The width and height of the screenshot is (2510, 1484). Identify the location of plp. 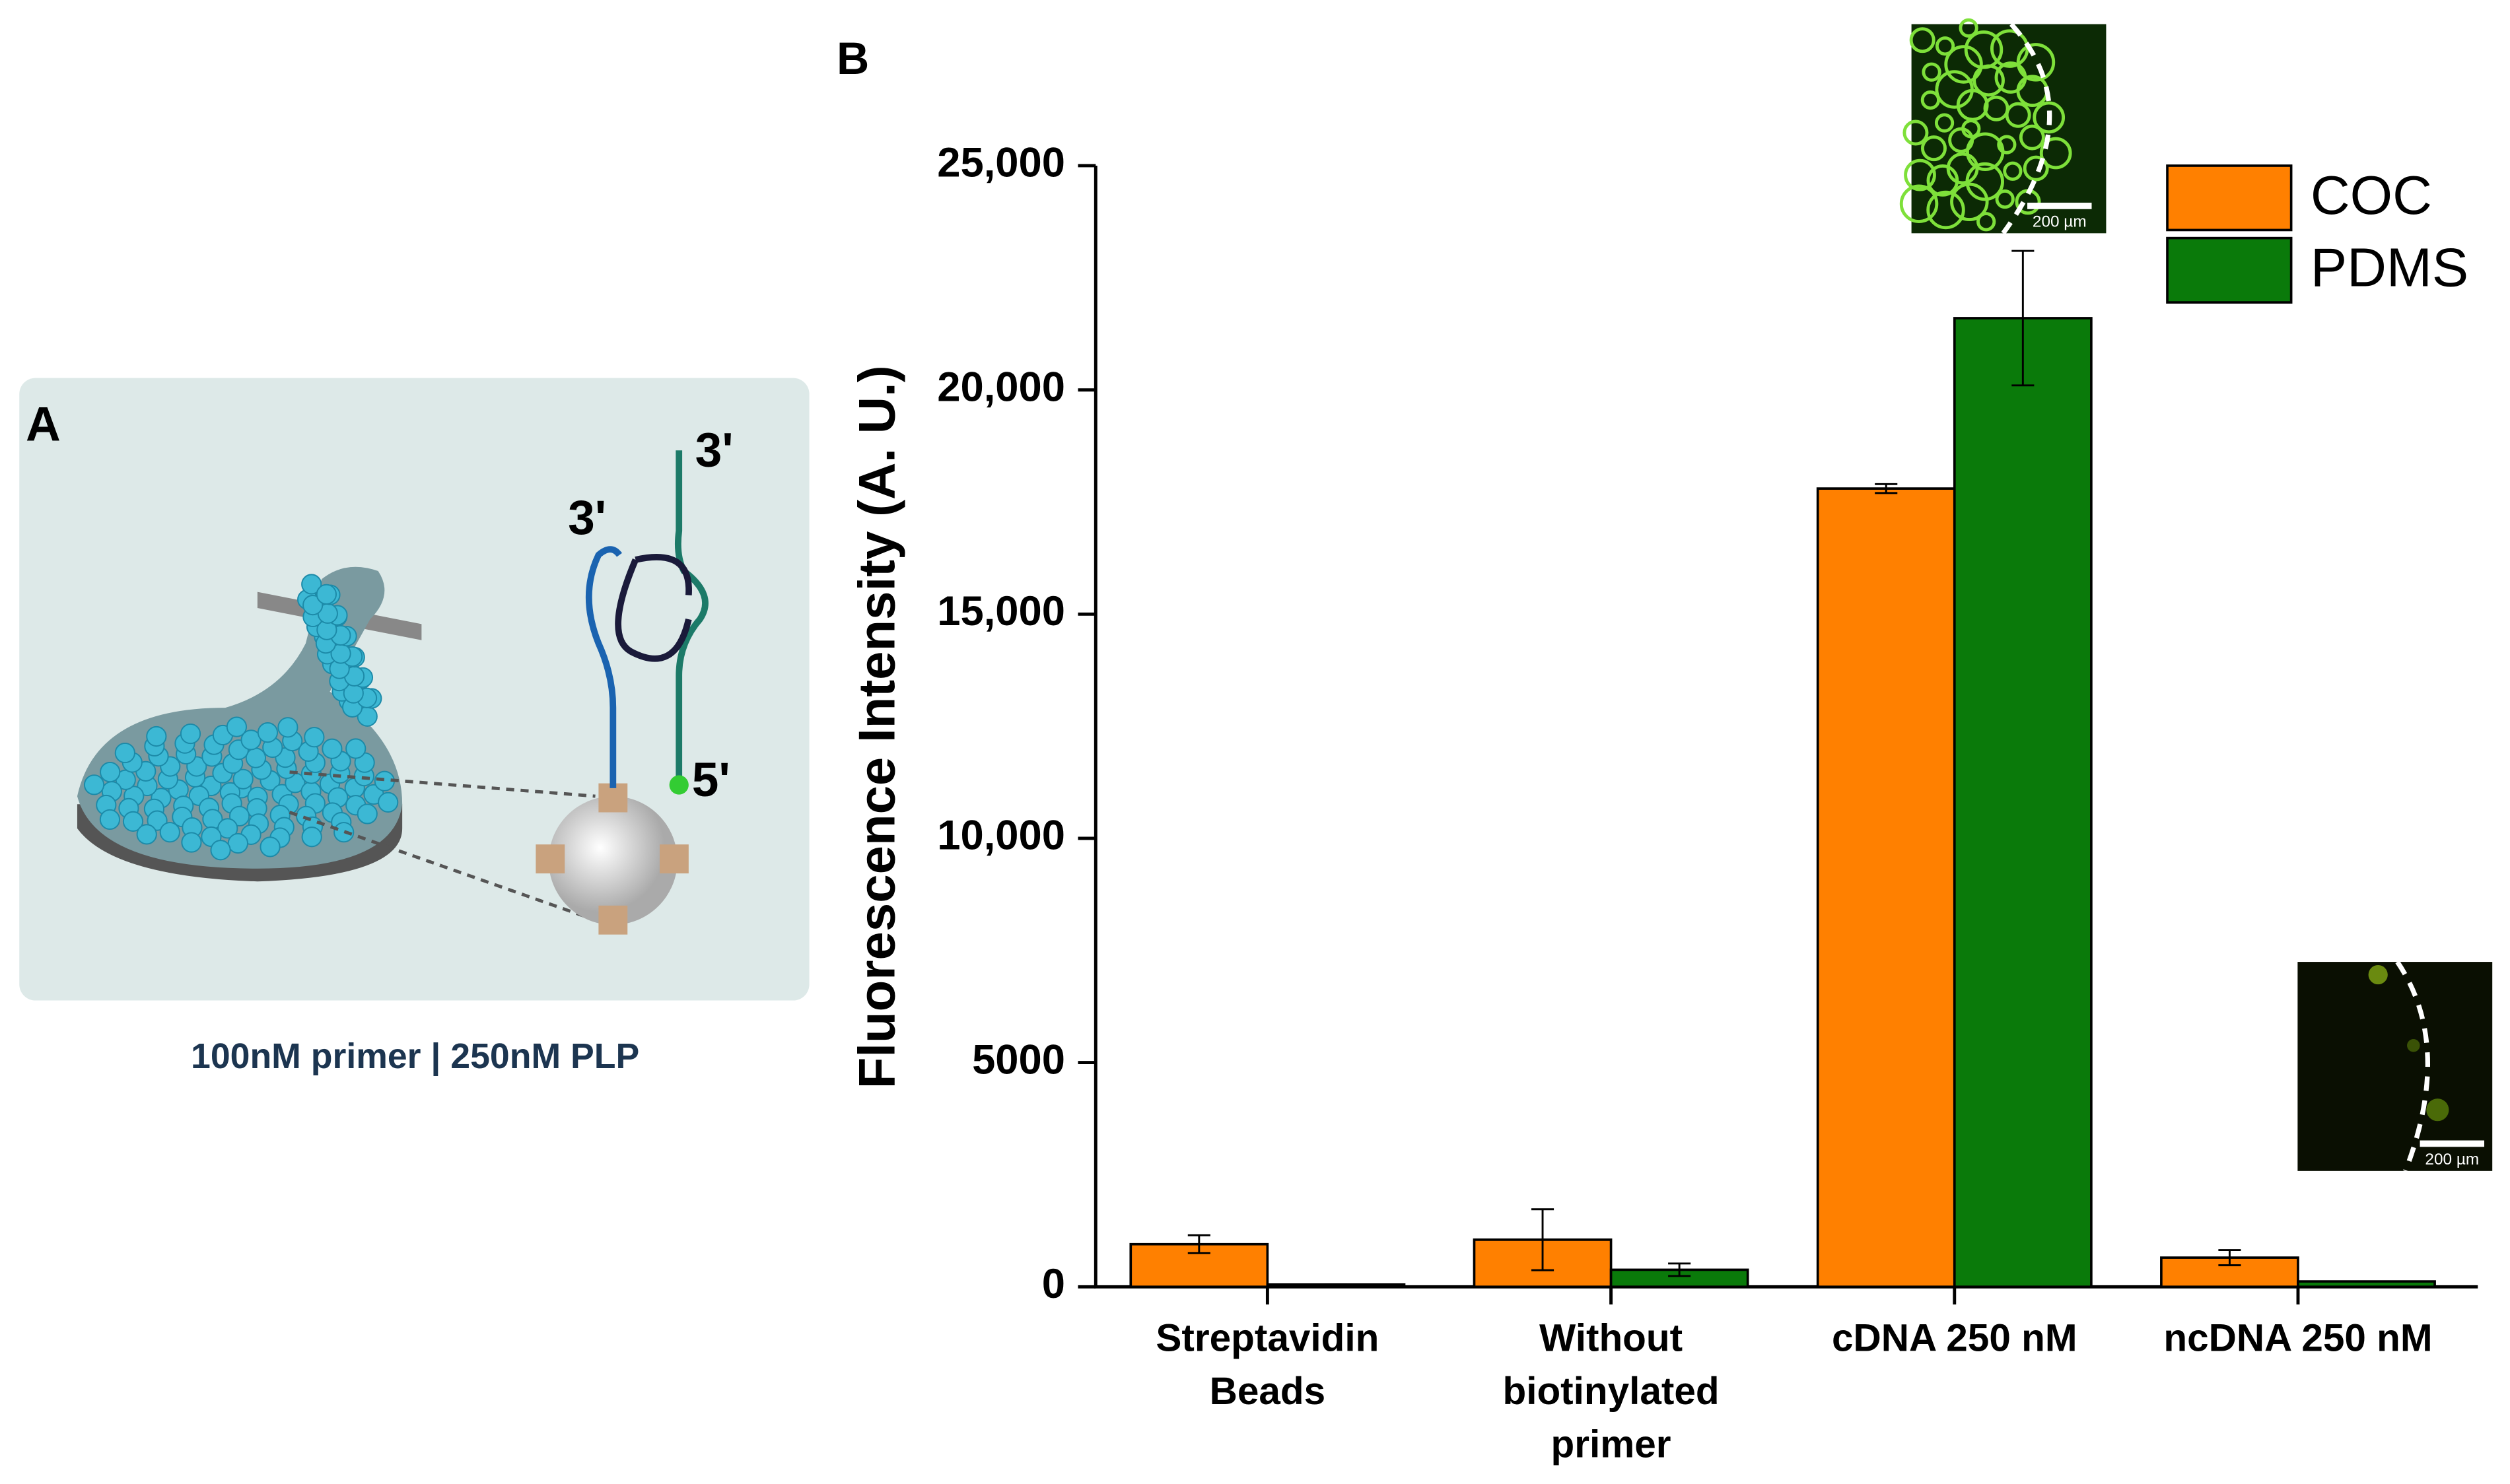
(691, 618).